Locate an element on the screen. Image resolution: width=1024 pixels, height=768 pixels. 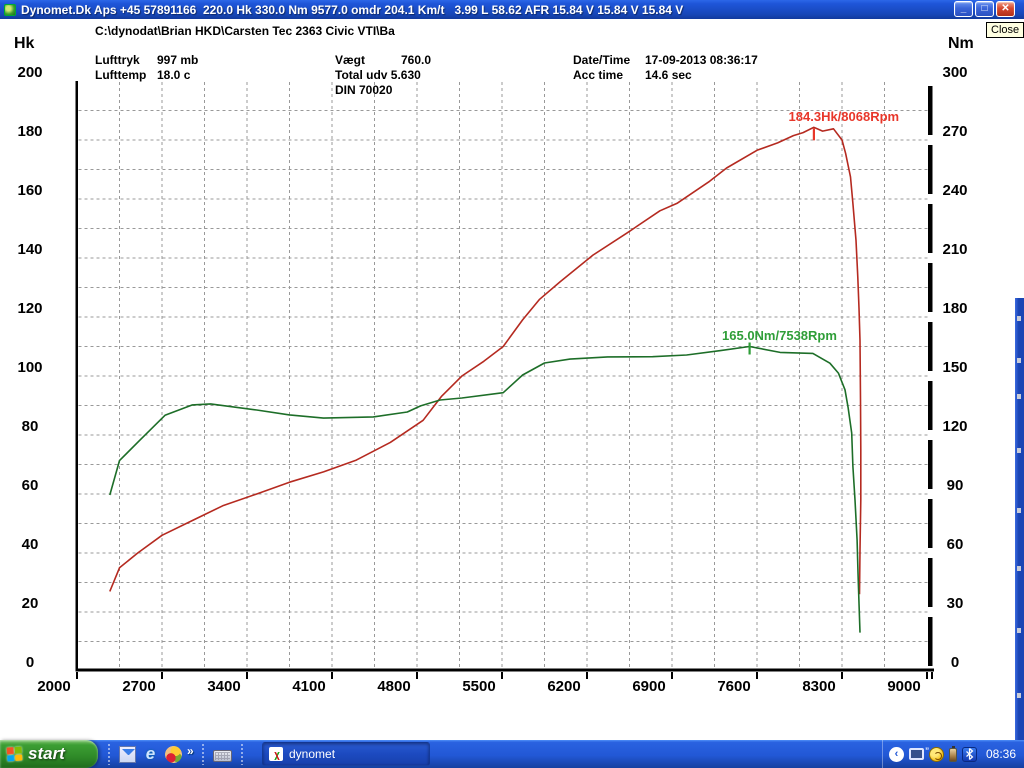
right-axis-tick-label: 0 is located at coordinates (955, 662).